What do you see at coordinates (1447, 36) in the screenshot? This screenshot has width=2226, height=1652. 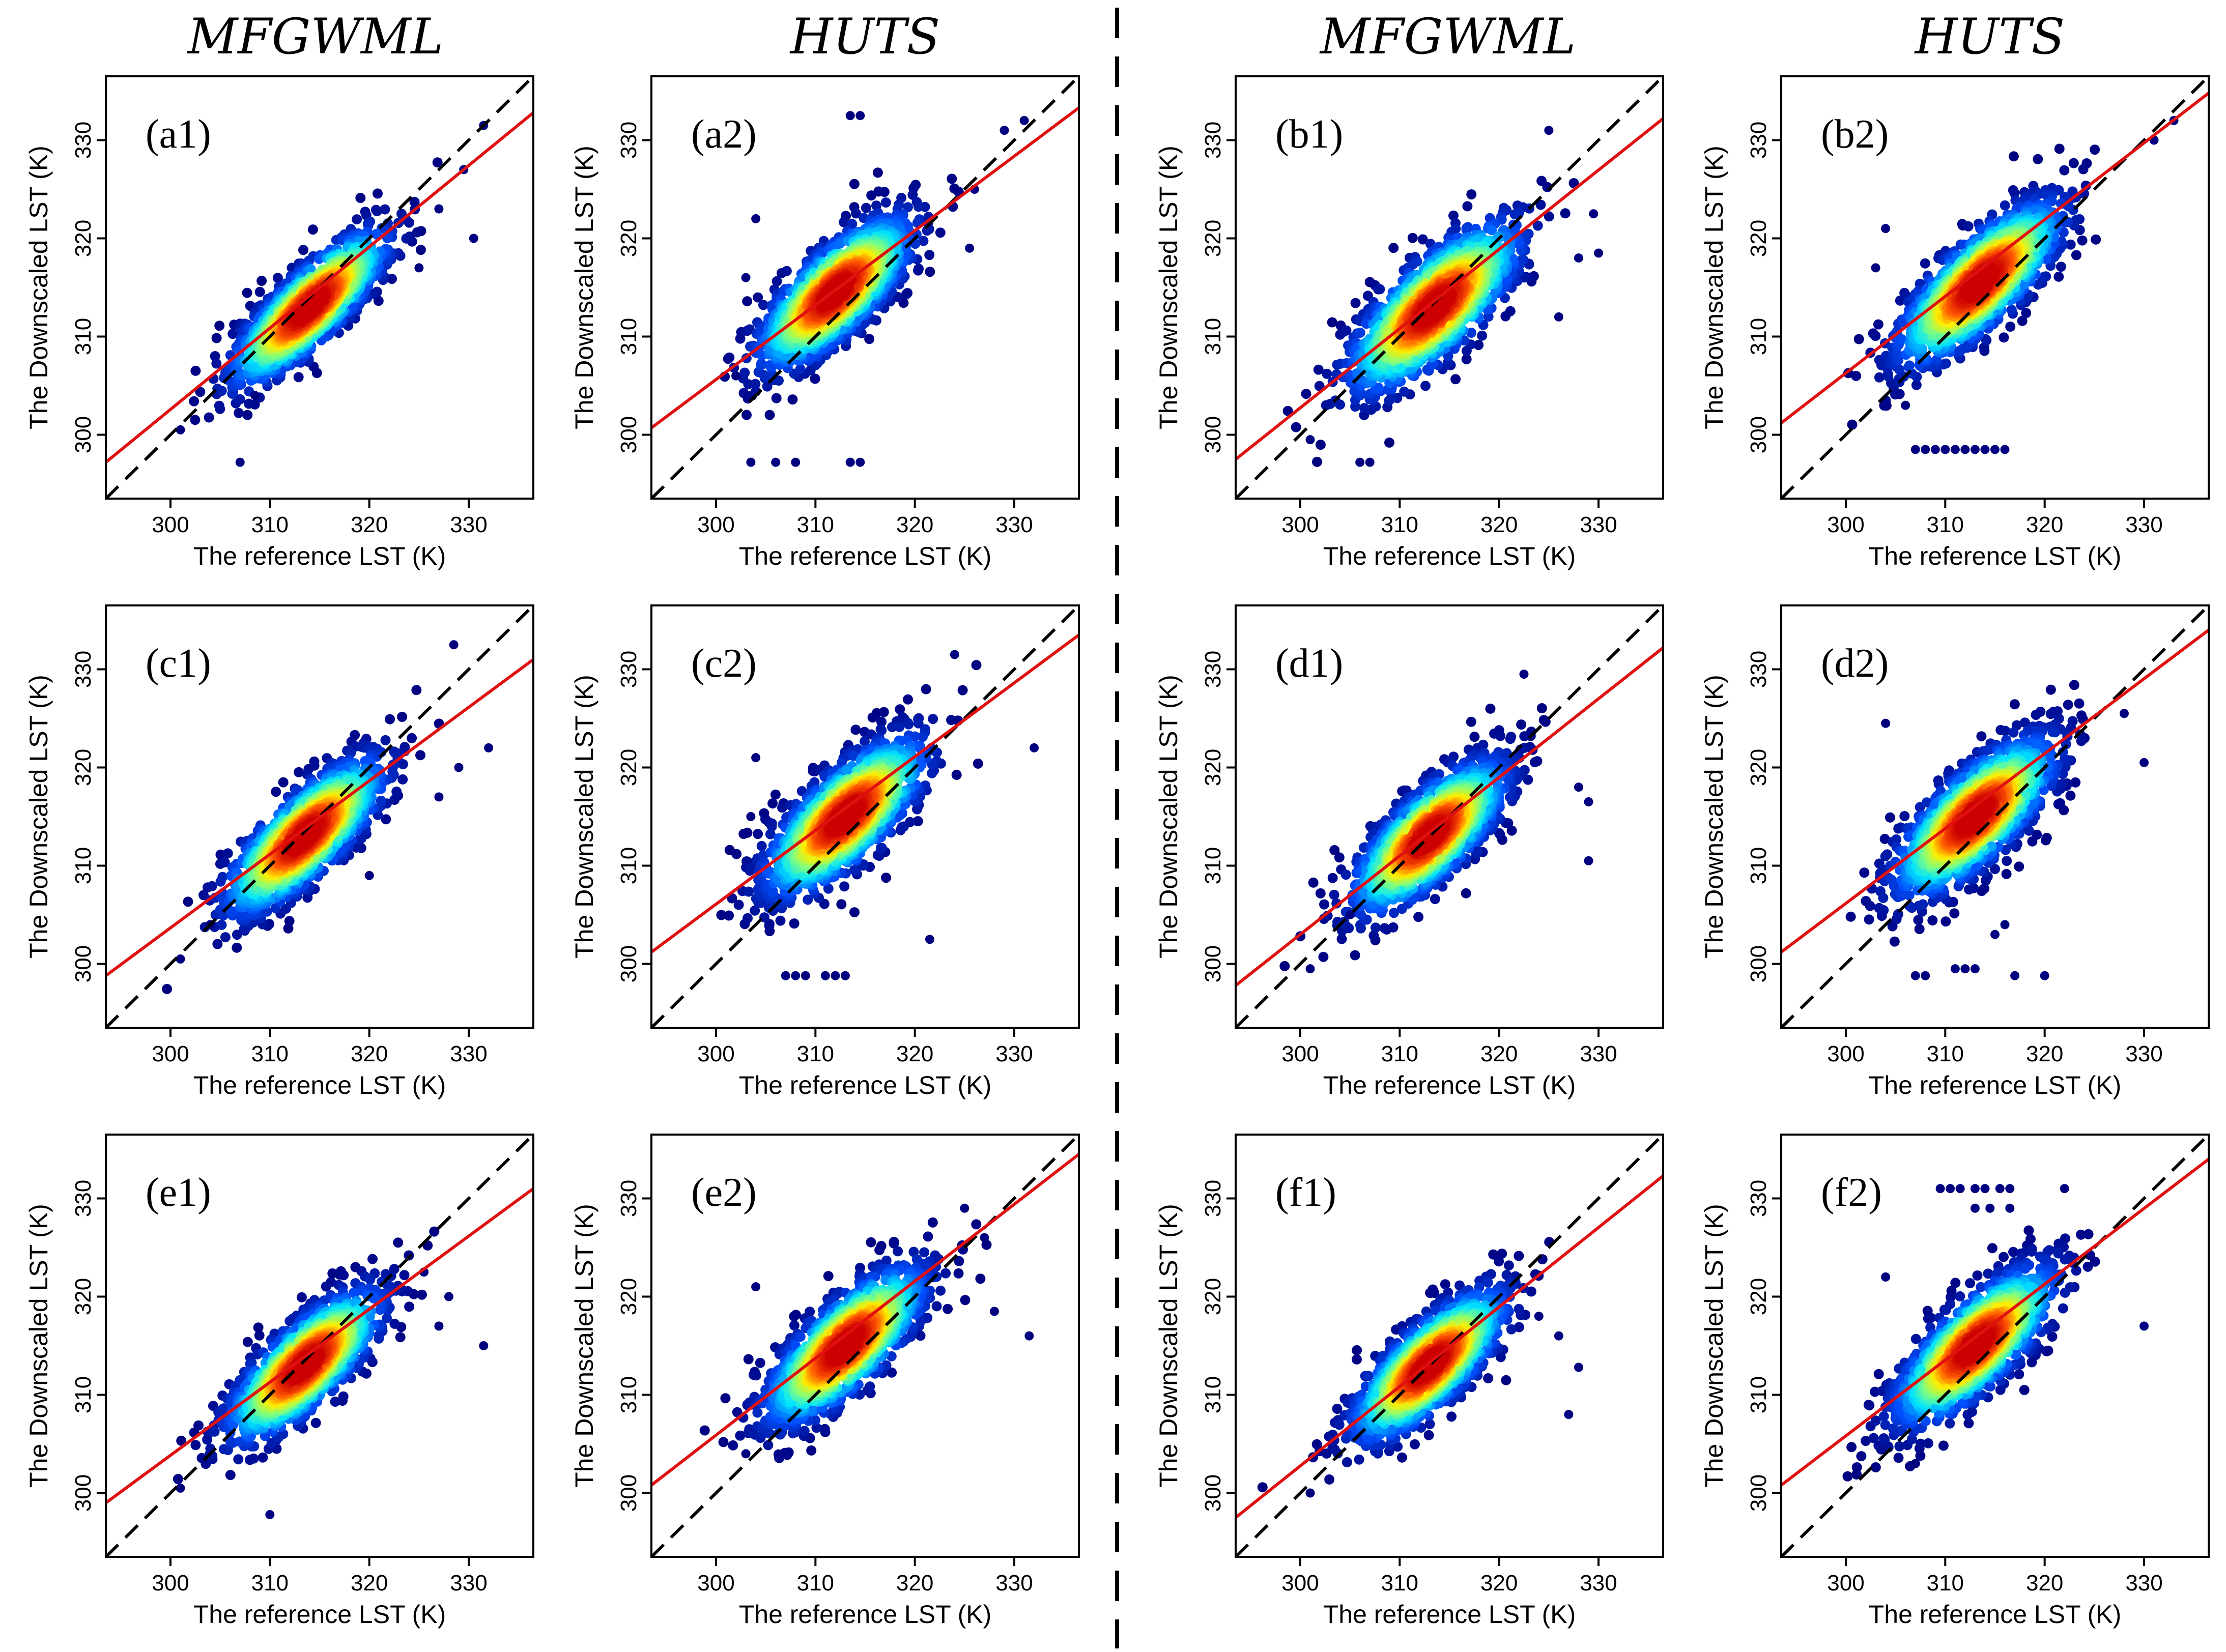 I see `column-title-mfgwml-right: MFGWML` at bounding box center [1447, 36].